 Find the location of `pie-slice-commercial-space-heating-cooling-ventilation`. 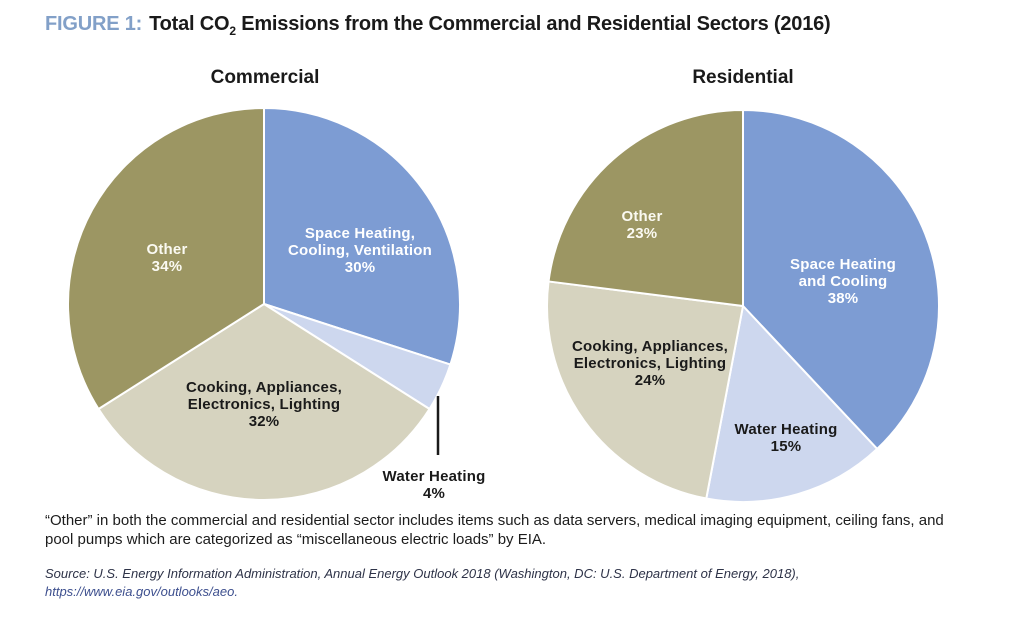

pie-slice-commercial-space-heating-cooling-ventilation is located at coordinates (362, 236).